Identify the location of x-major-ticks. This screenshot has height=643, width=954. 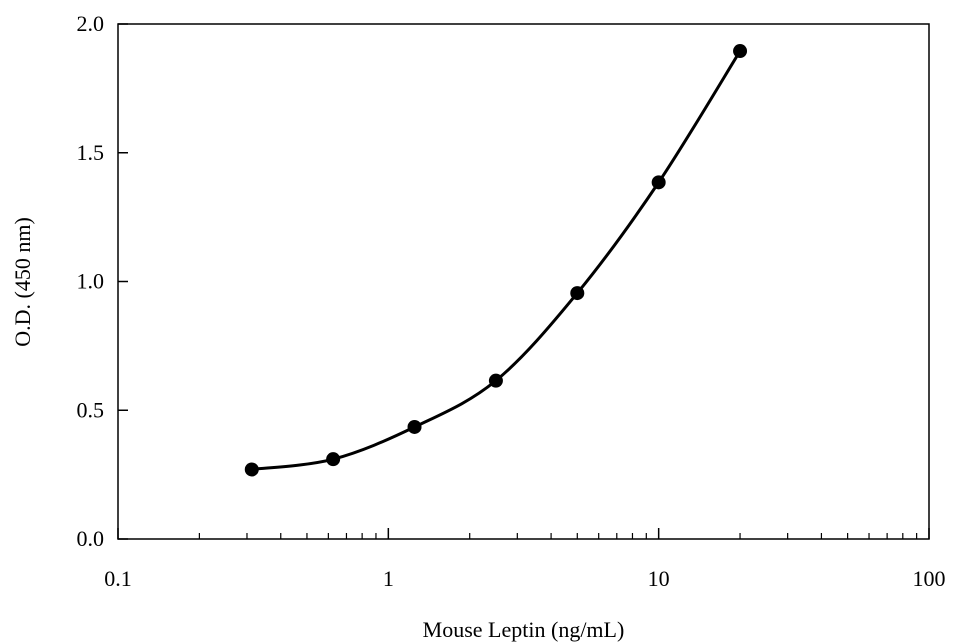
(523, 533).